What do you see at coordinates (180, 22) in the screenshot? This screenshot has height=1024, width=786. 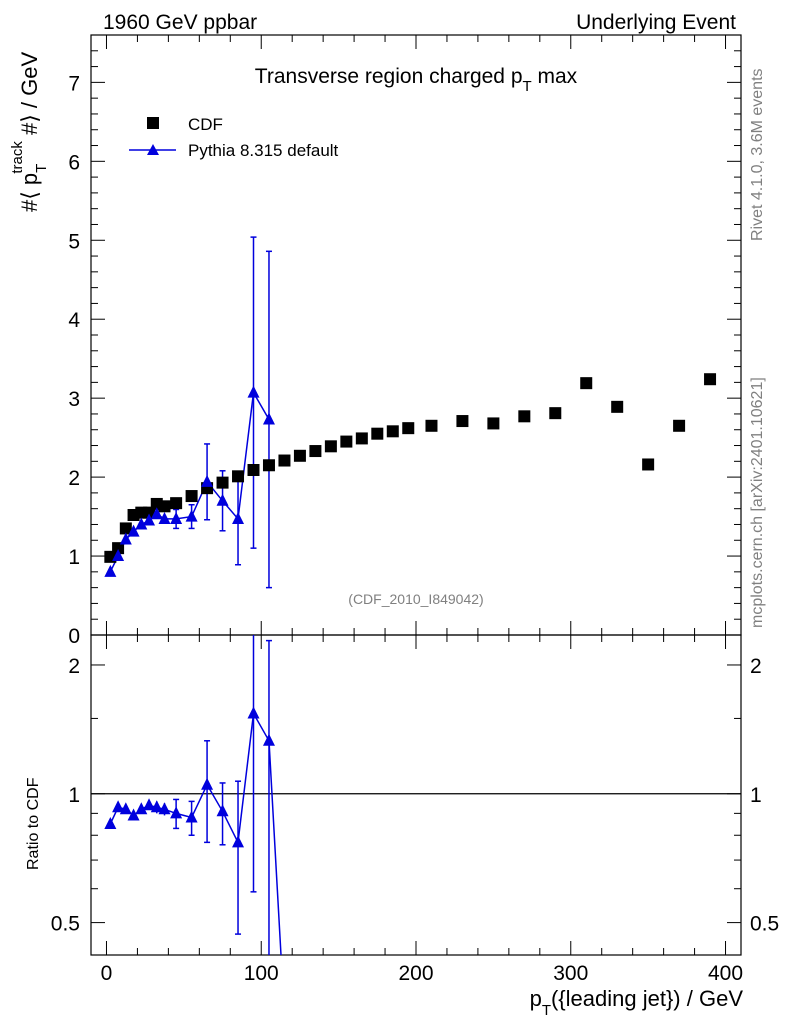 I see `header-left: 1960 GeV ppbar` at bounding box center [180, 22].